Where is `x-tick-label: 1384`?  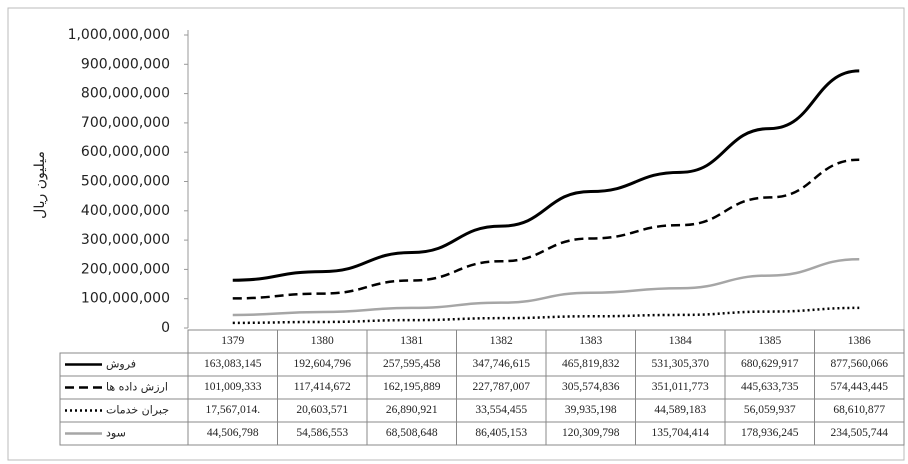 x-tick-label: 1384 is located at coordinates (680, 341).